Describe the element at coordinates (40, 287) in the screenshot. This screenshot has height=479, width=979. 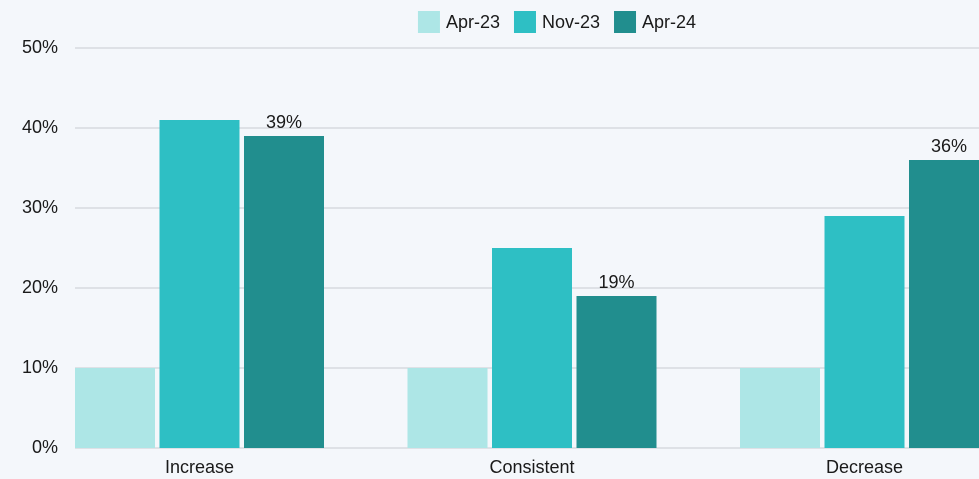
I see `y-tick-label: 20%` at that location.